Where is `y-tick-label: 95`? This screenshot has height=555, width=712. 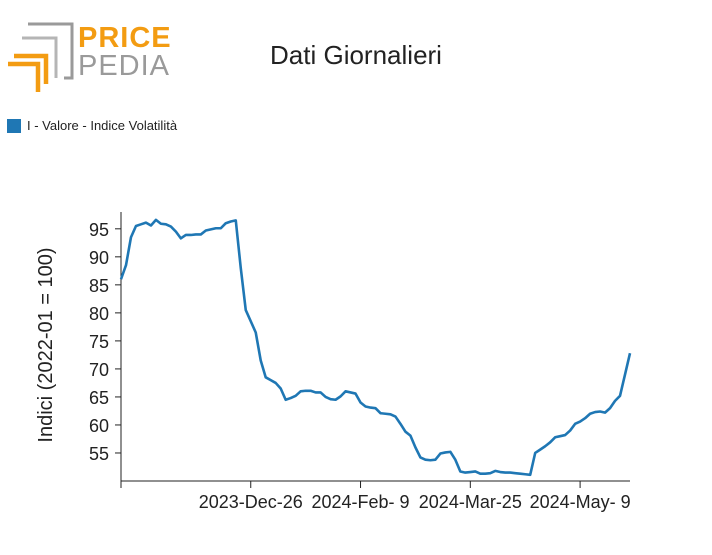 y-tick-label: 95 is located at coordinates (99, 230).